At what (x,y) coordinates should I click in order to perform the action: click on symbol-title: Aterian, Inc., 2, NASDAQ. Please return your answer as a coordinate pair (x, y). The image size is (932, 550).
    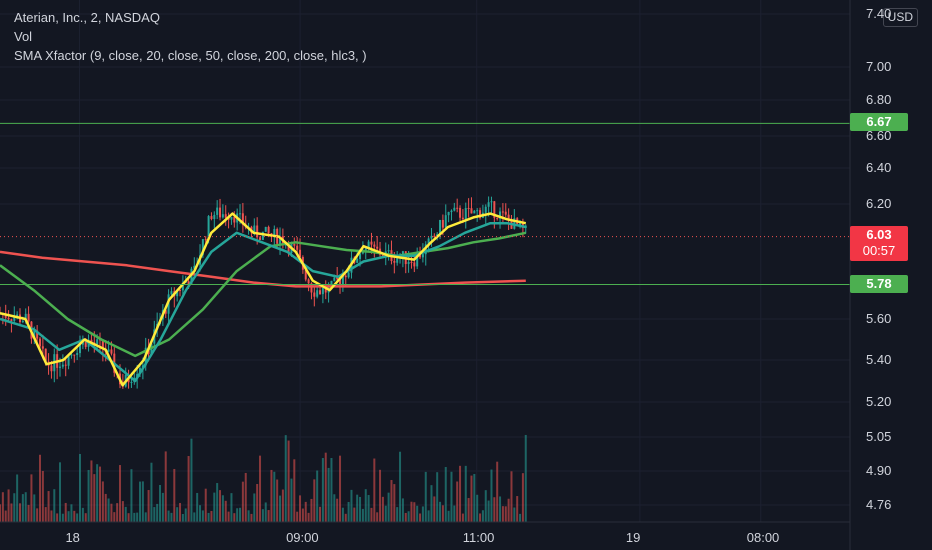
    Looking at the image, I should click on (87, 17).